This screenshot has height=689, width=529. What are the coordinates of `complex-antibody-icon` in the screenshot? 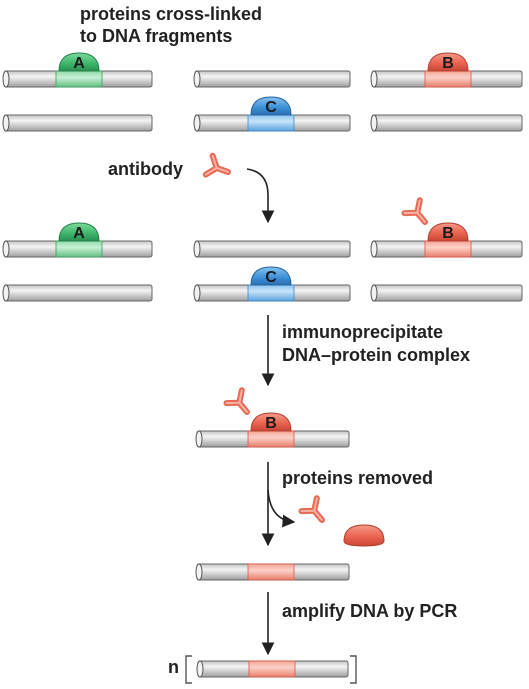 It's located at (240, 404).